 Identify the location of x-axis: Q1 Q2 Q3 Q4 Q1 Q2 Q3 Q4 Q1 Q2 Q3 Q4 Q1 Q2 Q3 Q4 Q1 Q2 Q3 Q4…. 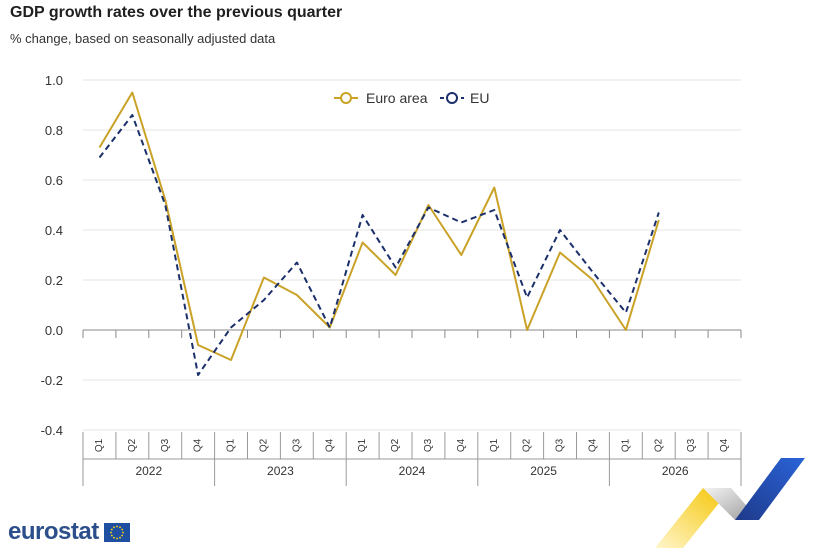
(412, 459).